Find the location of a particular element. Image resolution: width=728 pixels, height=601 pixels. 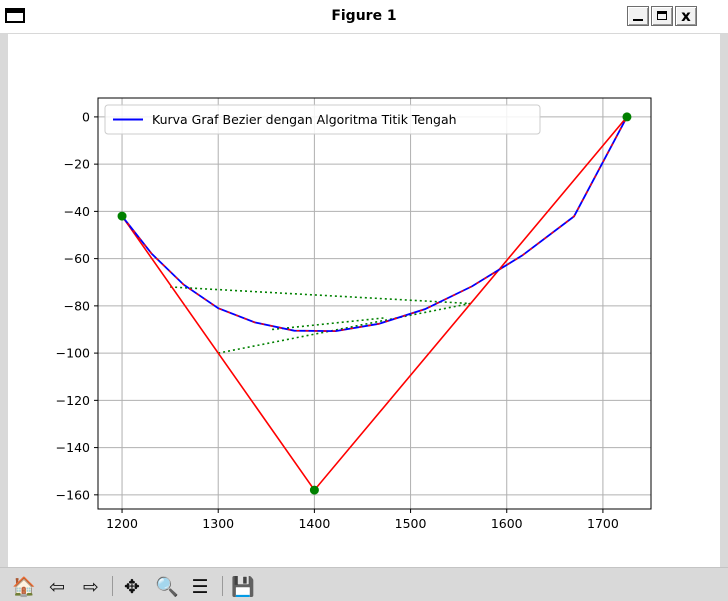

y-tick-label: 0 is located at coordinates (86, 116).